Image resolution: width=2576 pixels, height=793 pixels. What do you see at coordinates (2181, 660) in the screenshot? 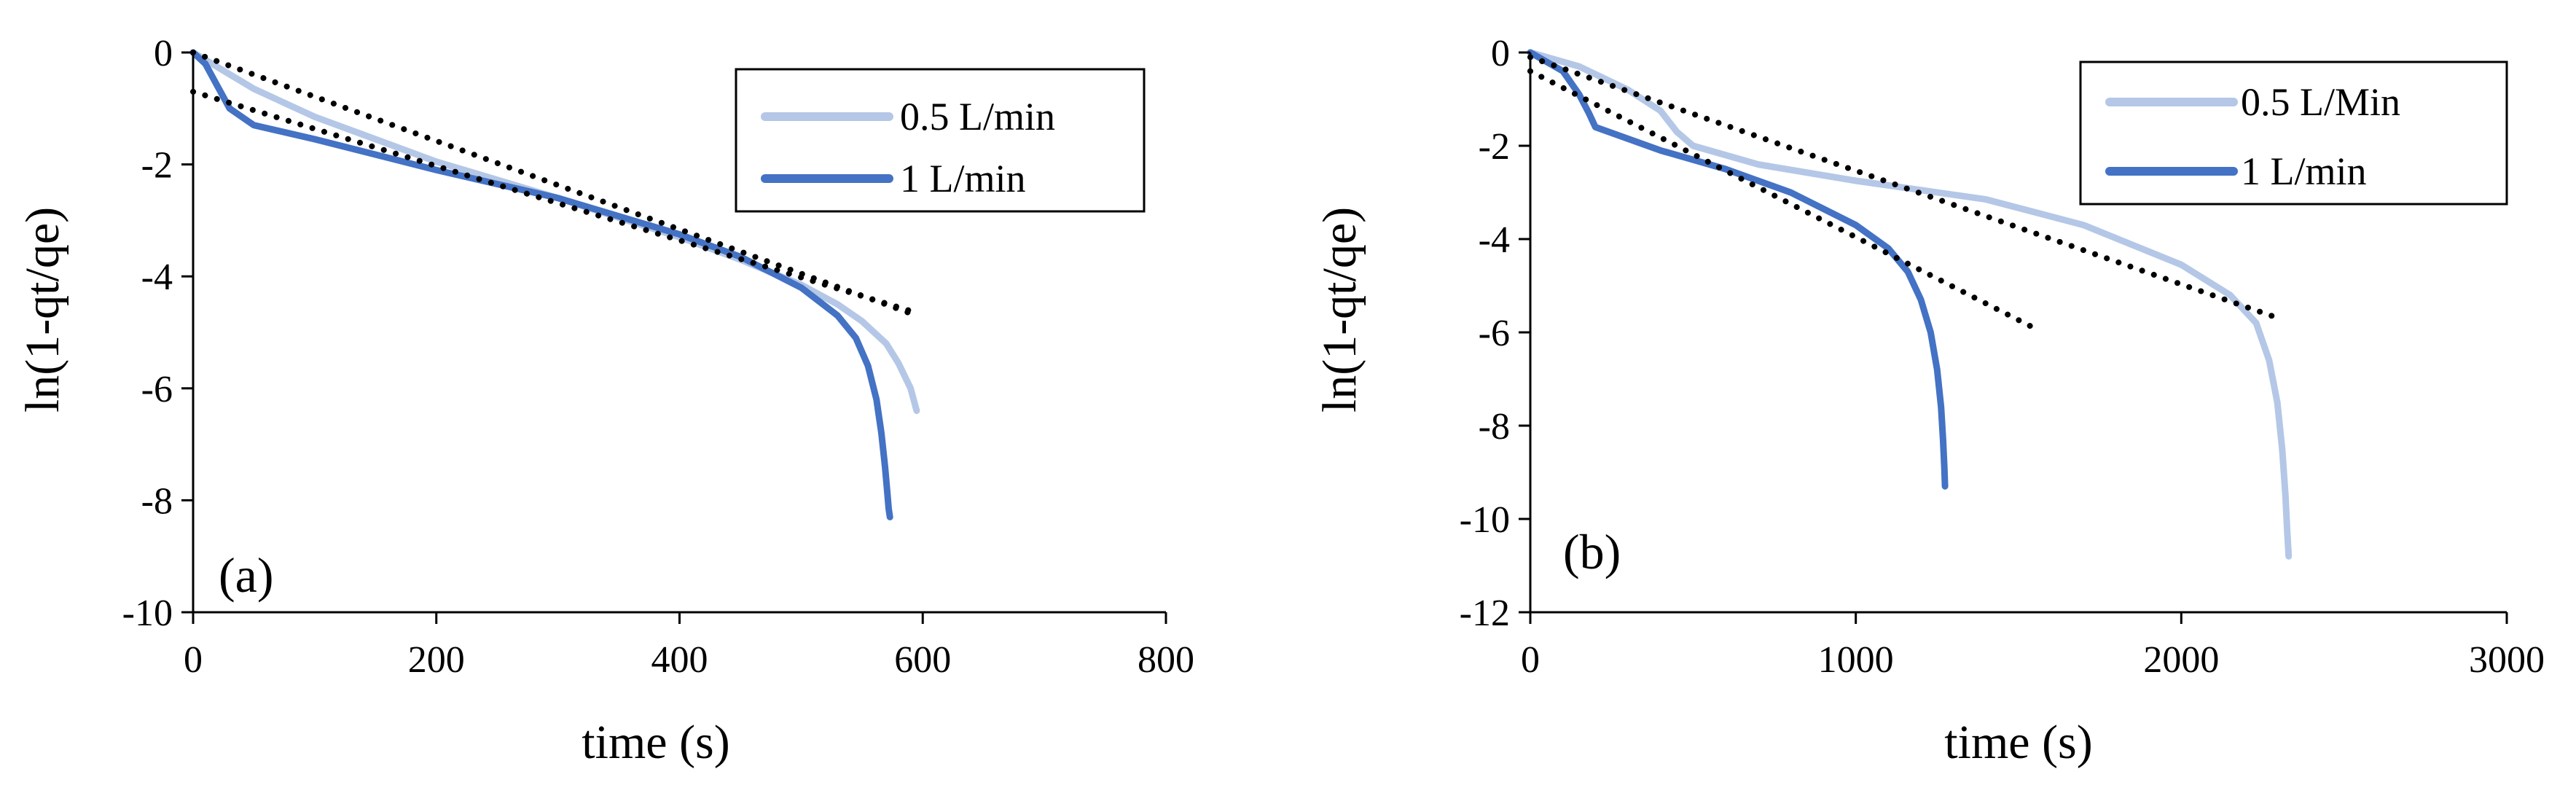
I see `x-tick-label: 2000` at bounding box center [2181, 660].